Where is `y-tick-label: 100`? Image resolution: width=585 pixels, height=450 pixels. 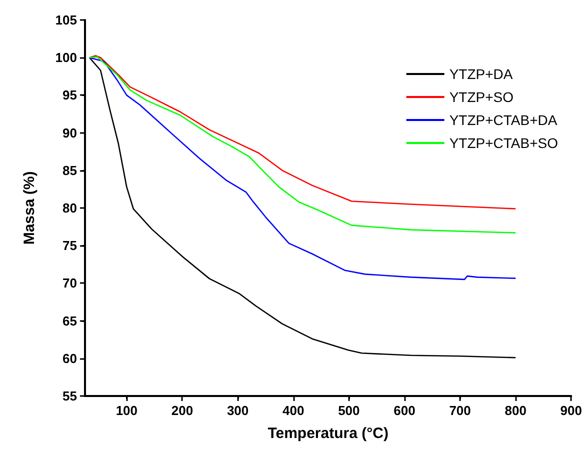 y-tick-label: 100 is located at coordinates (66, 58).